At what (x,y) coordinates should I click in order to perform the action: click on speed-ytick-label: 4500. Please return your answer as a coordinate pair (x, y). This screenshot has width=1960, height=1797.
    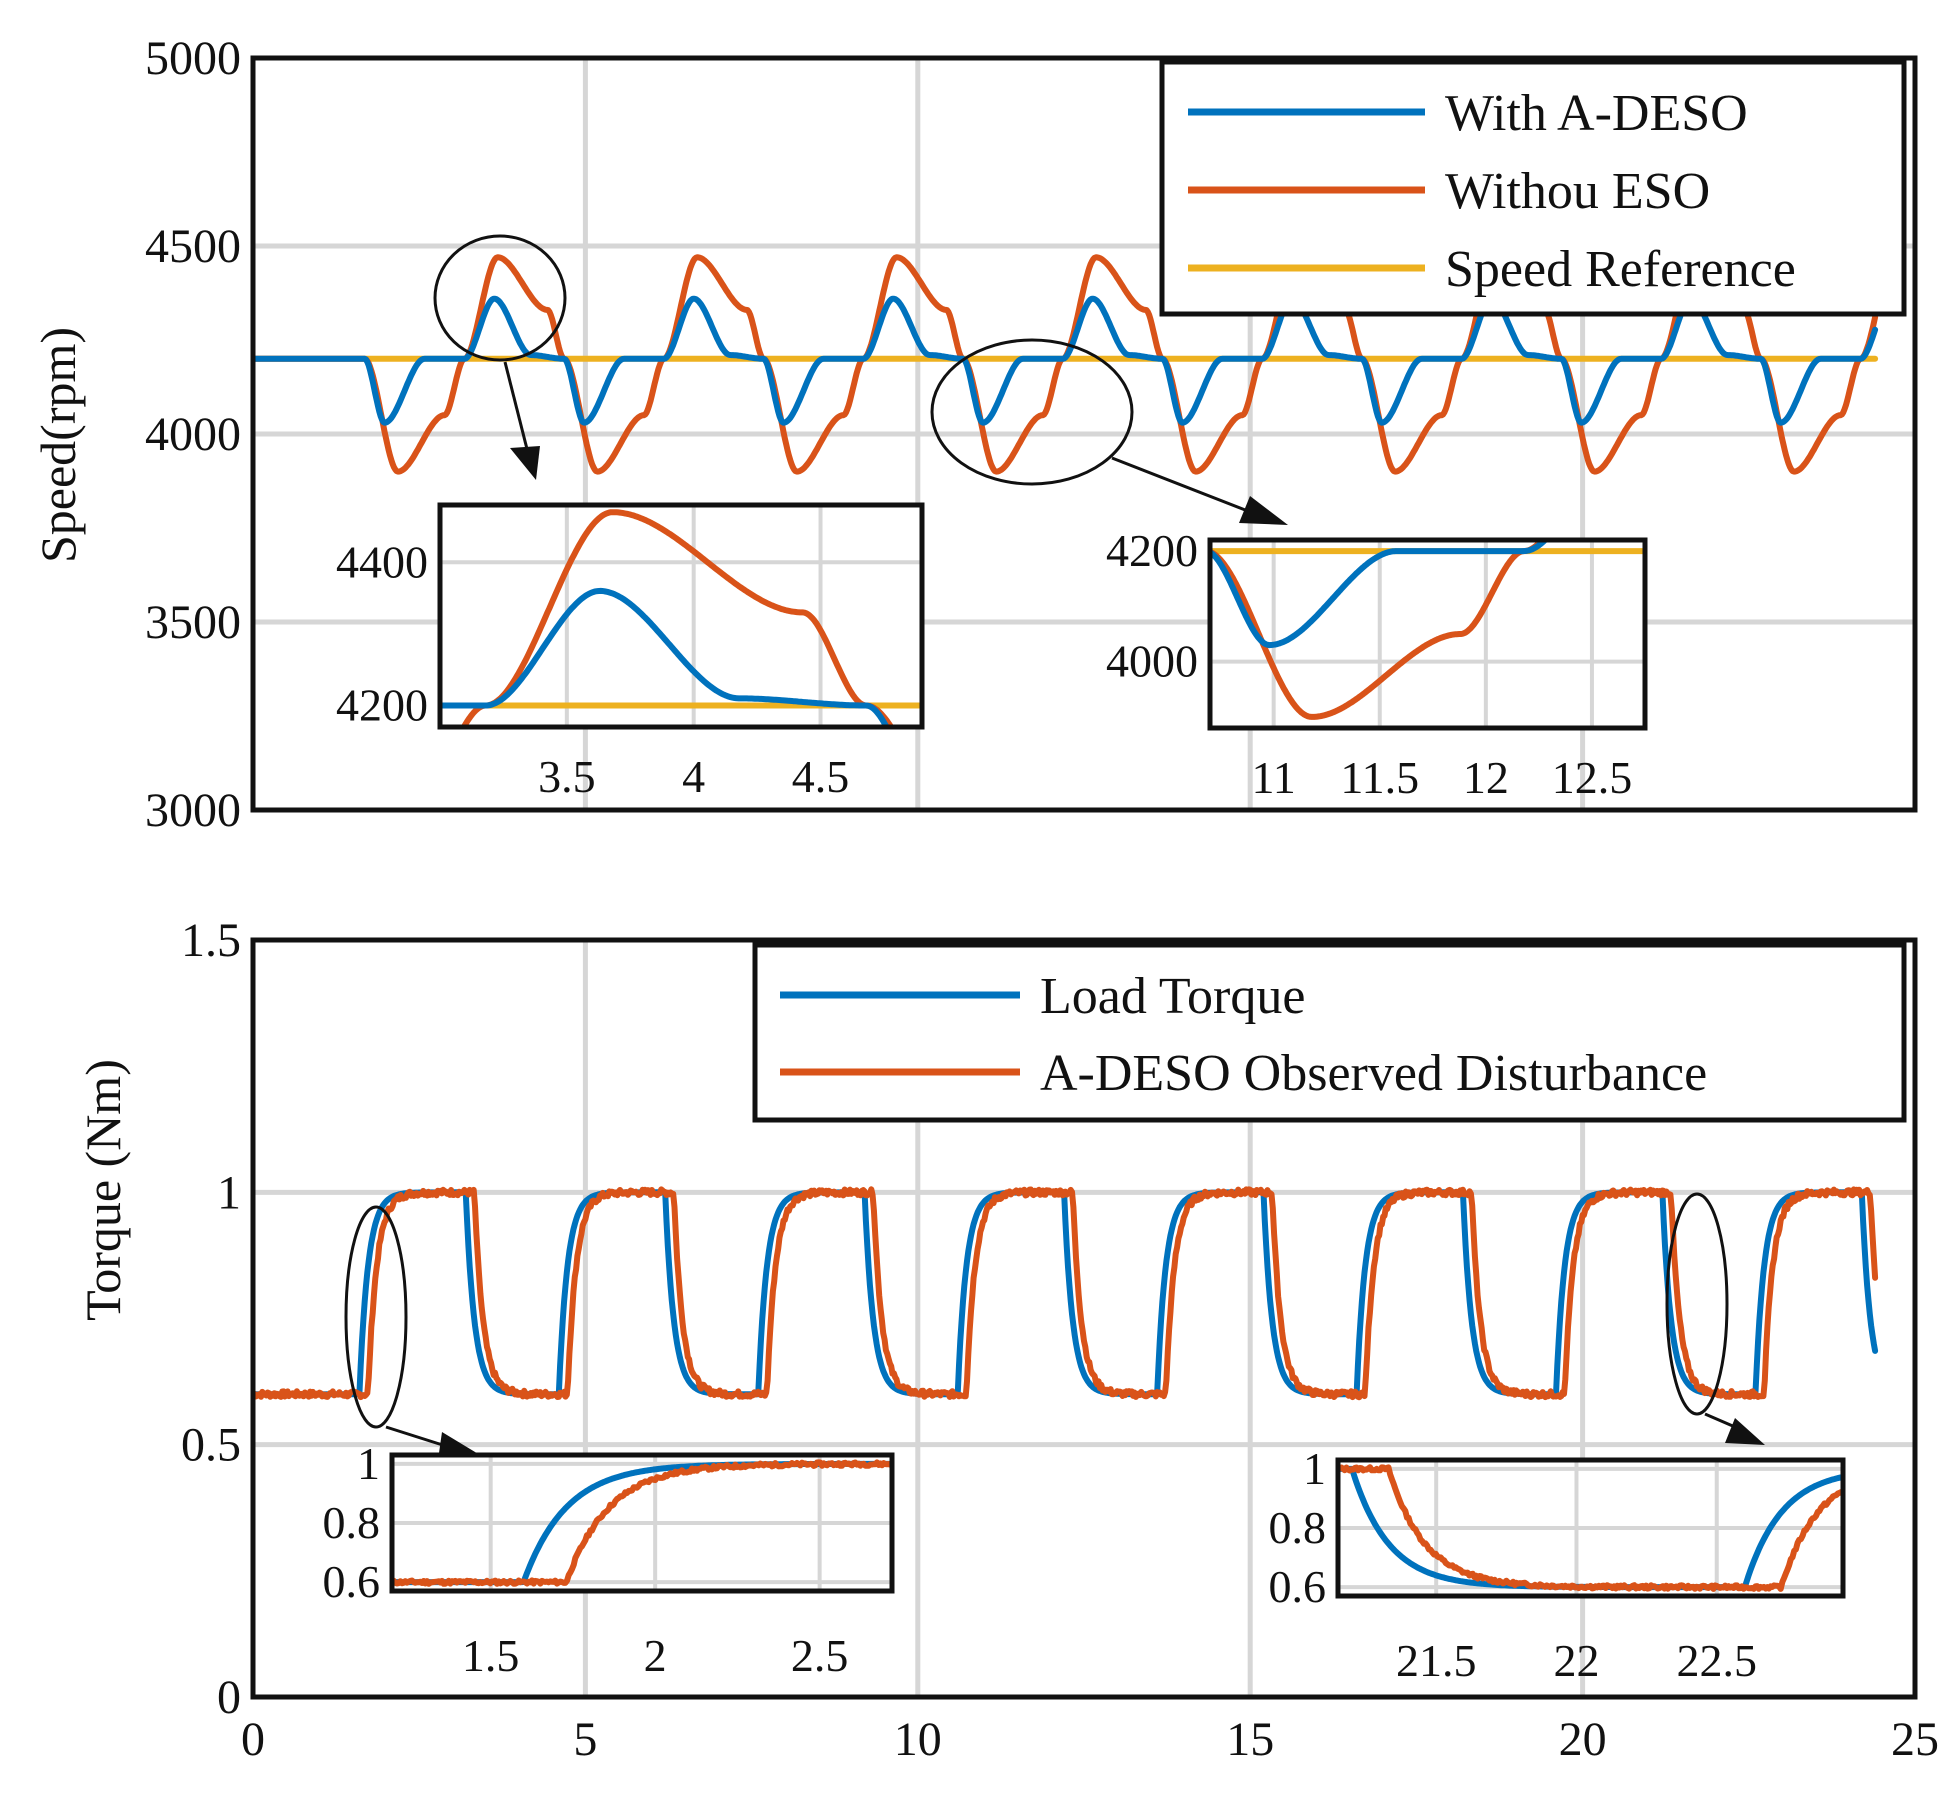
    Looking at the image, I should click on (193, 246).